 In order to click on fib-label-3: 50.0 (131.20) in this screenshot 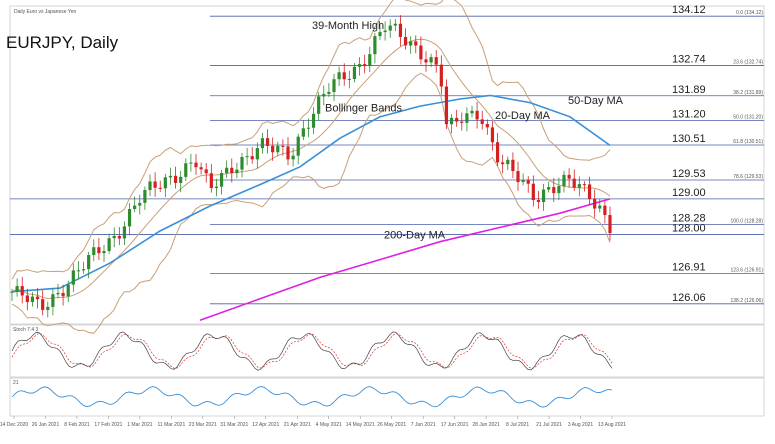, I will do `click(748, 117)`.